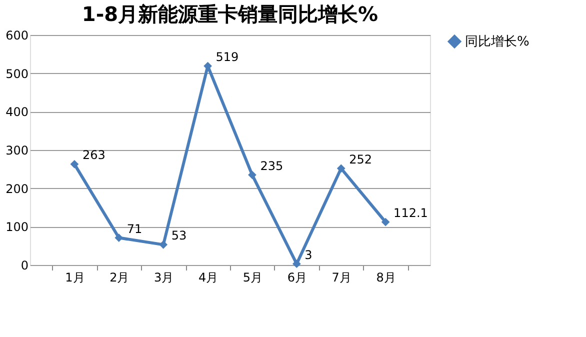 The width and height of the screenshot is (586, 337). I want to click on y-tick-label: 600, so click(17, 35).